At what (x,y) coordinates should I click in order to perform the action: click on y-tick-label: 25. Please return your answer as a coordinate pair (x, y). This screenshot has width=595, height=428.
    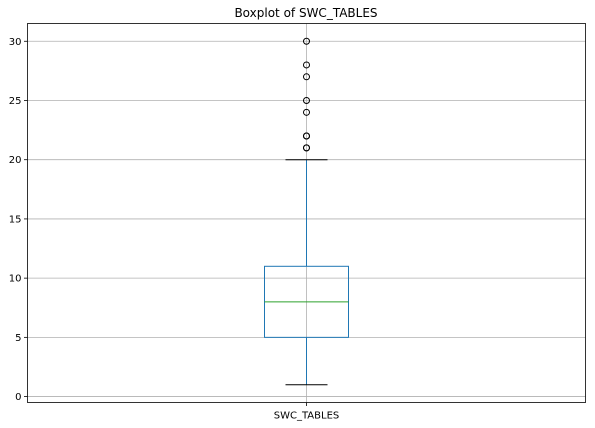
    Looking at the image, I should click on (15, 101).